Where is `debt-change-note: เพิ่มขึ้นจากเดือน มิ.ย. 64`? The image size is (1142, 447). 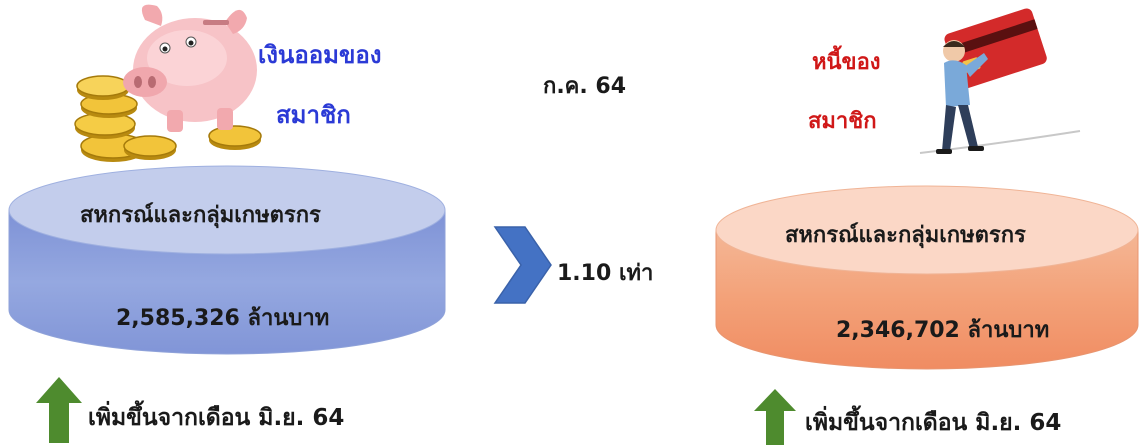 debt-change-note: เพิ่มขึ้นจากเดือน มิ.ย. 64 is located at coordinates (933, 423).